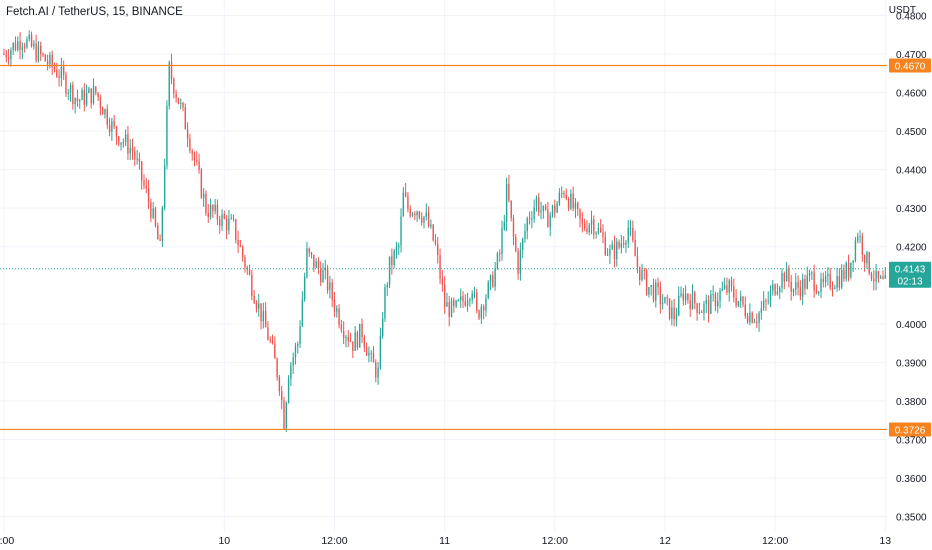  I want to click on price-tick-label: 0.3500, so click(911, 518).